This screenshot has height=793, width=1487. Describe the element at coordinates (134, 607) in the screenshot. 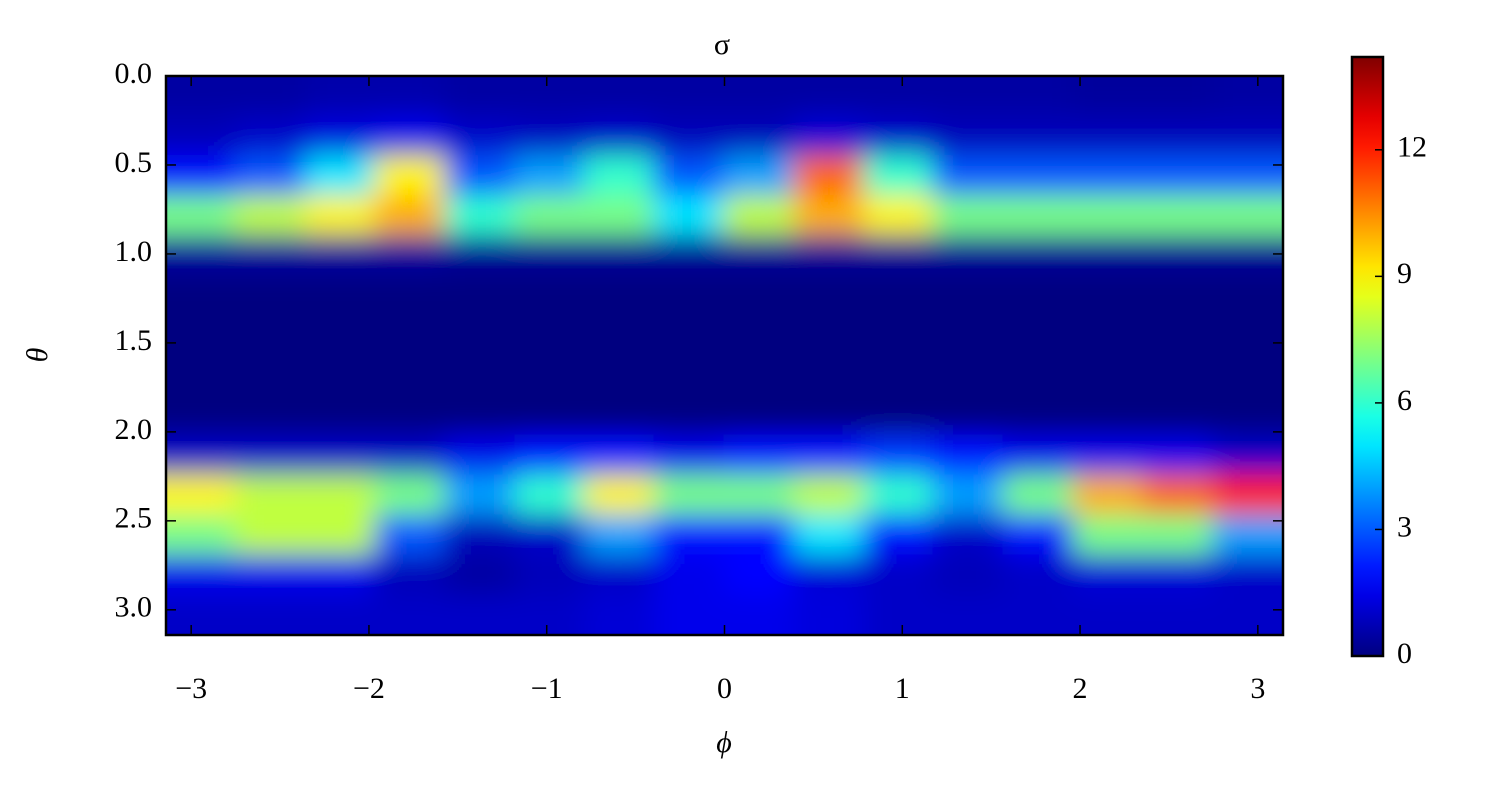

I see `y-tick-label: 3.0` at that location.